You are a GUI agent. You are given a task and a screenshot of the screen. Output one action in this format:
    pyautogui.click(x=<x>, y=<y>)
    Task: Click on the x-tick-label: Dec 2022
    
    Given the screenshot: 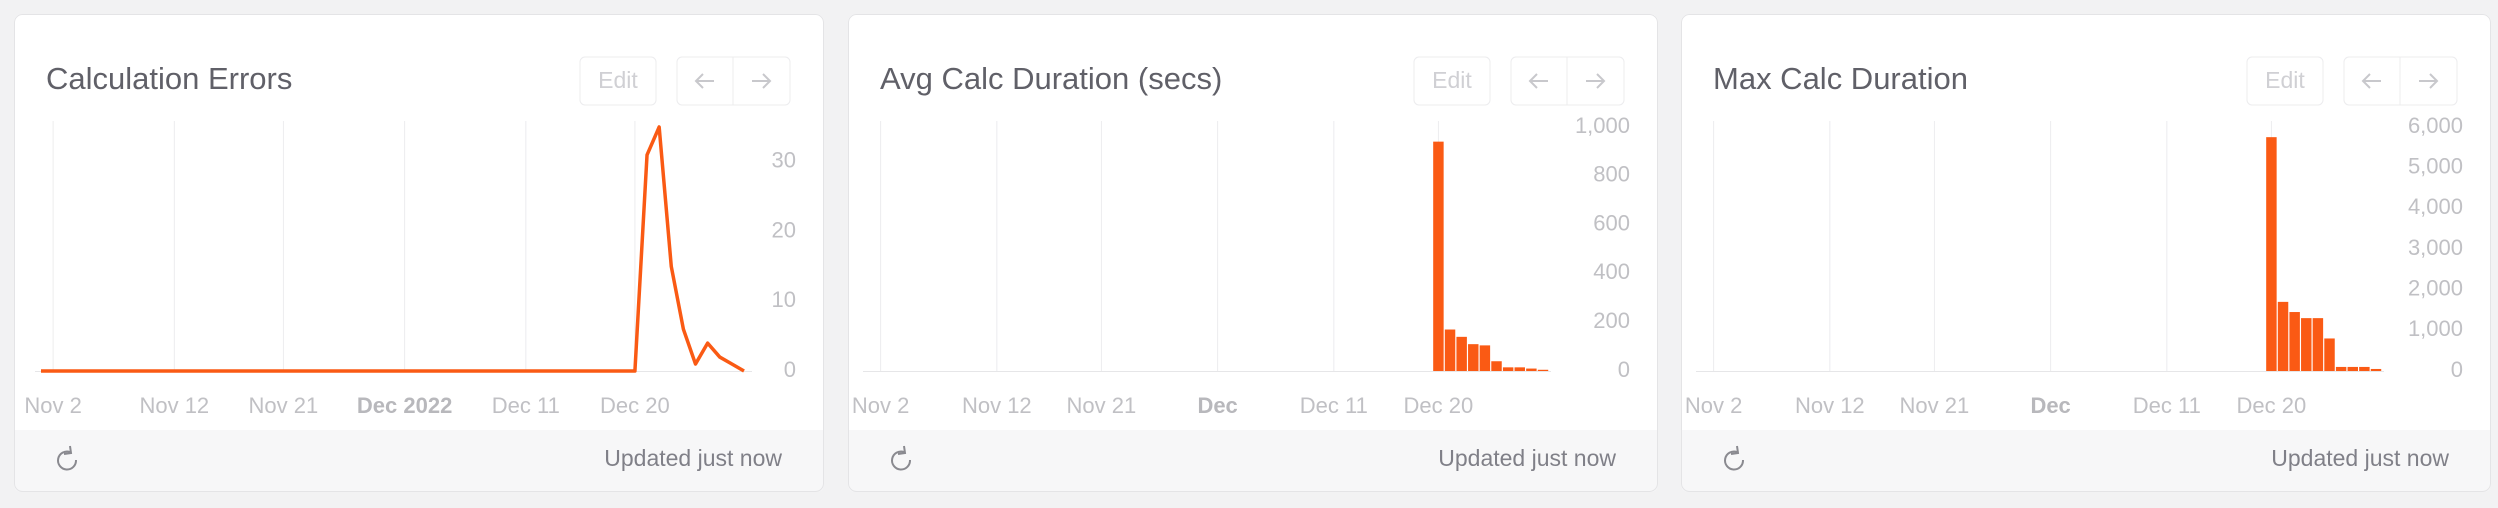 What is the action you would take?
    pyautogui.click(x=404, y=405)
    